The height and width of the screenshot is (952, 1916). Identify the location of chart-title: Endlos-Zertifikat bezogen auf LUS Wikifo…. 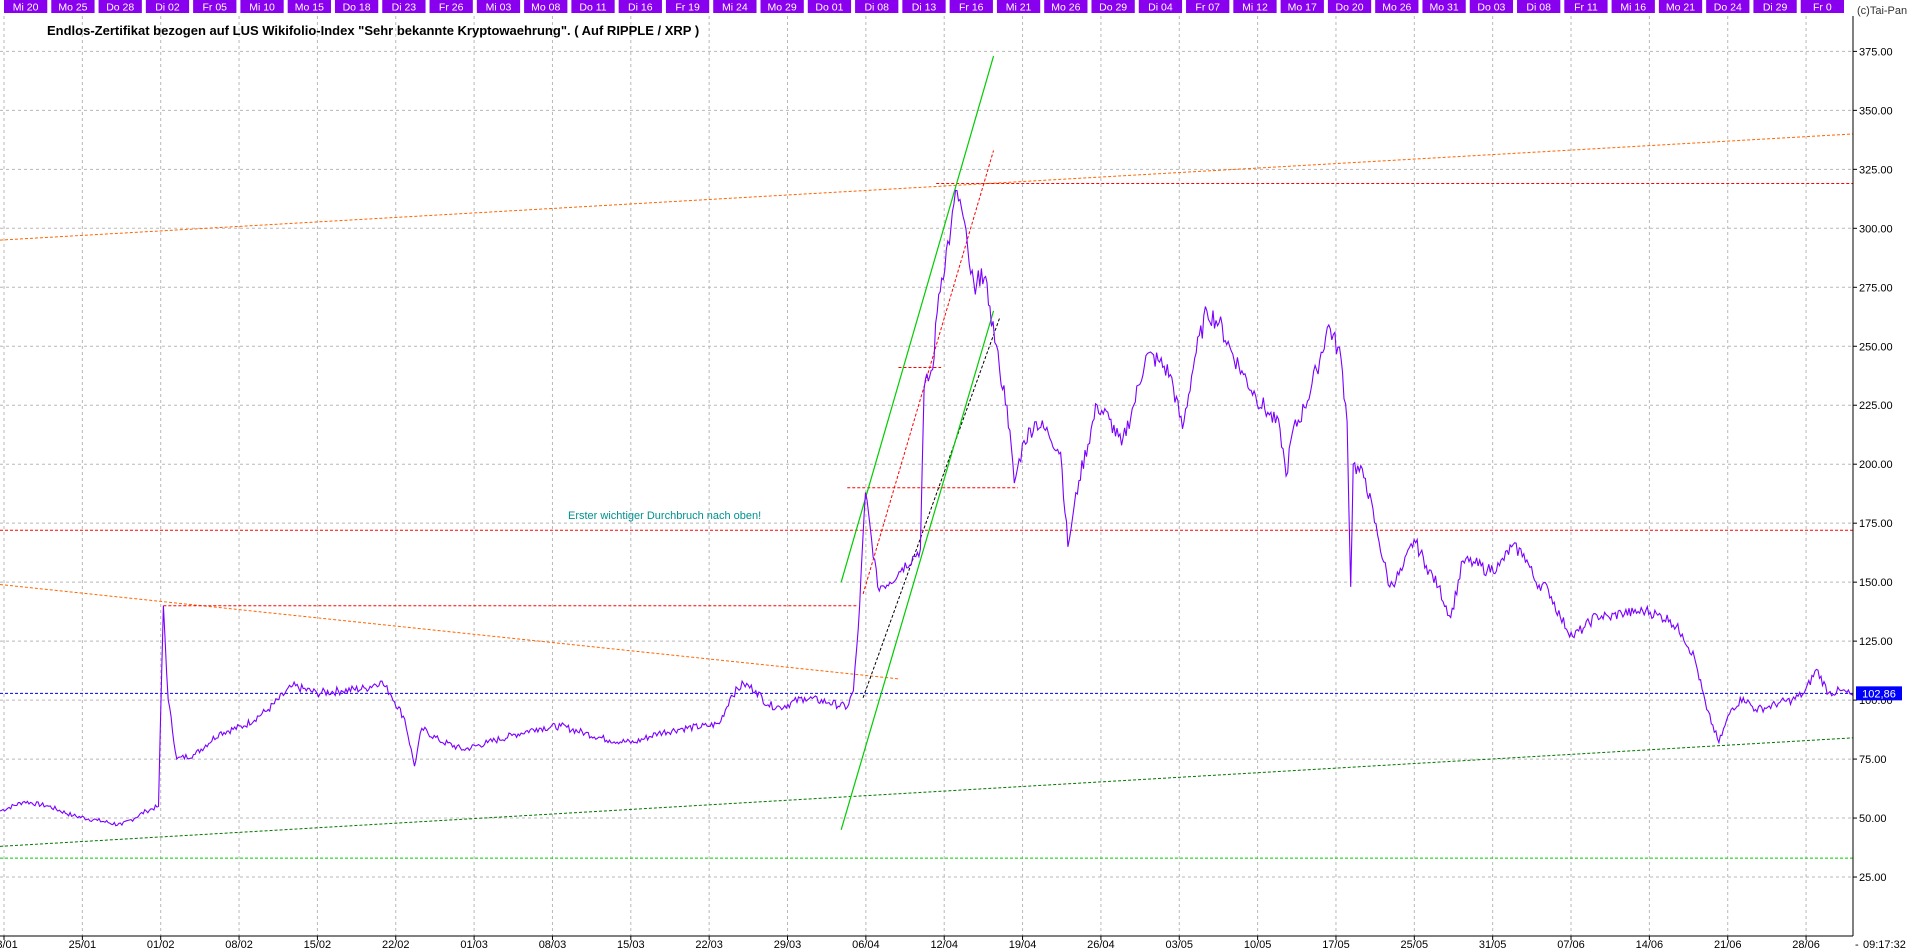
(373, 30).